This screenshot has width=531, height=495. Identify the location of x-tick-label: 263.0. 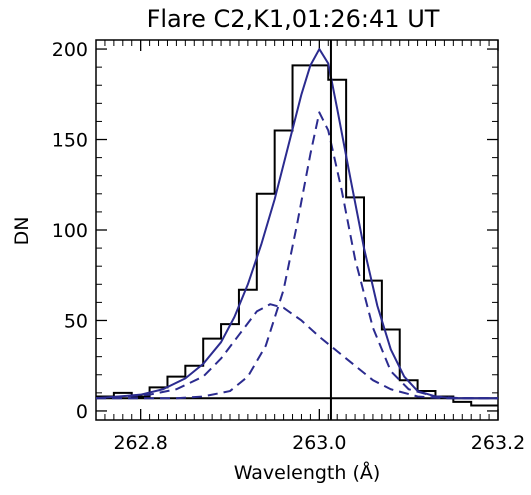
(319, 443).